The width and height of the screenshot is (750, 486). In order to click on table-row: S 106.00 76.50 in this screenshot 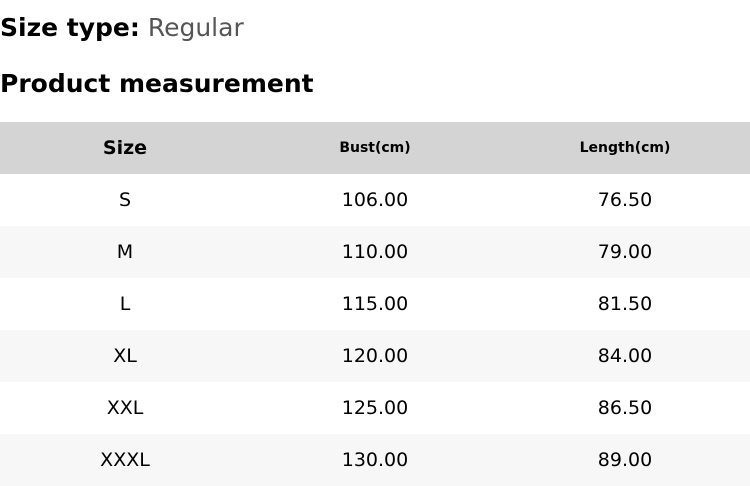, I will do `click(375, 200)`.